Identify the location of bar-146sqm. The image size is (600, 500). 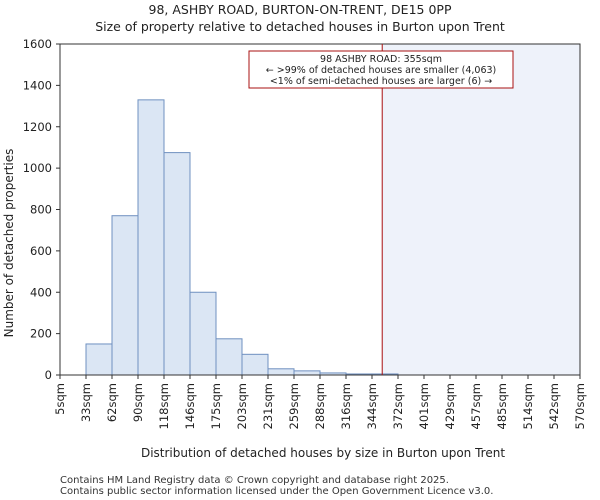
(203, 333).